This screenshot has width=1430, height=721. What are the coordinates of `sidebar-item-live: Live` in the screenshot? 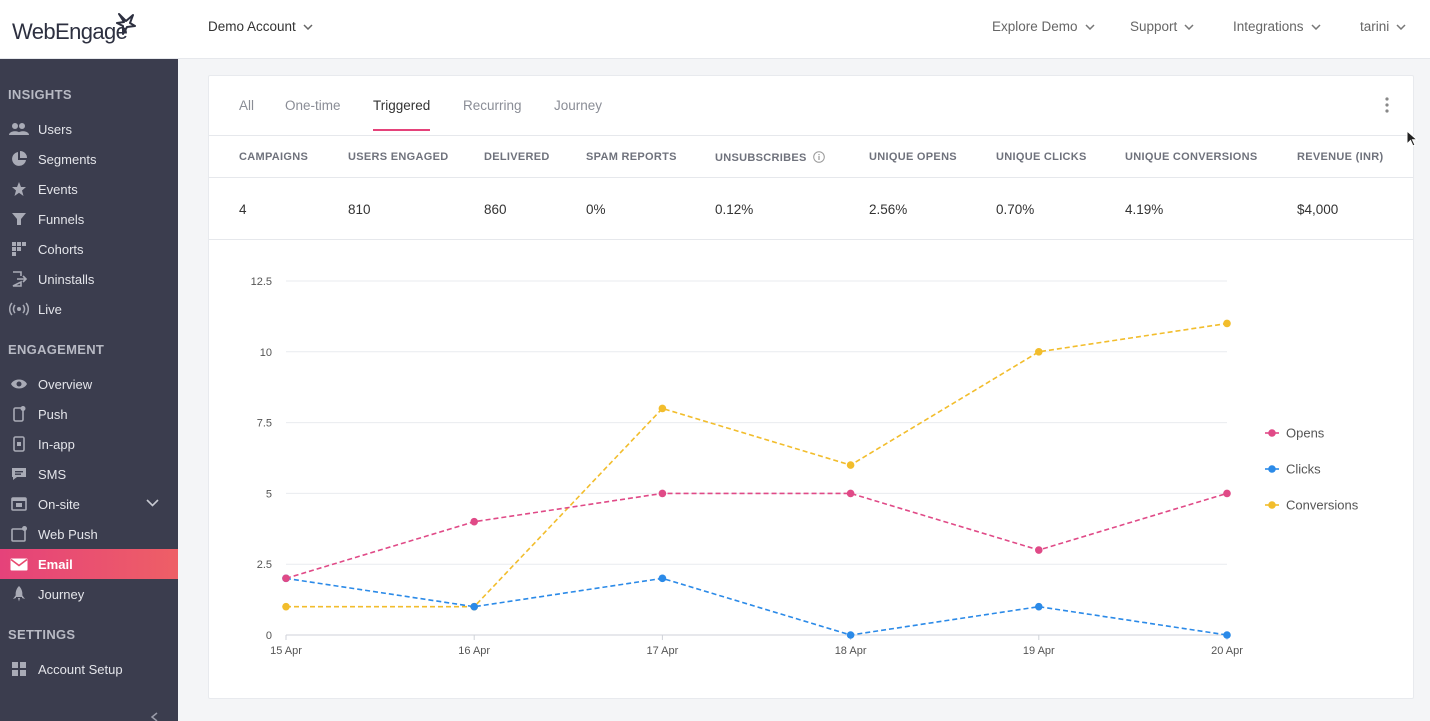 It's located at (89, 309).